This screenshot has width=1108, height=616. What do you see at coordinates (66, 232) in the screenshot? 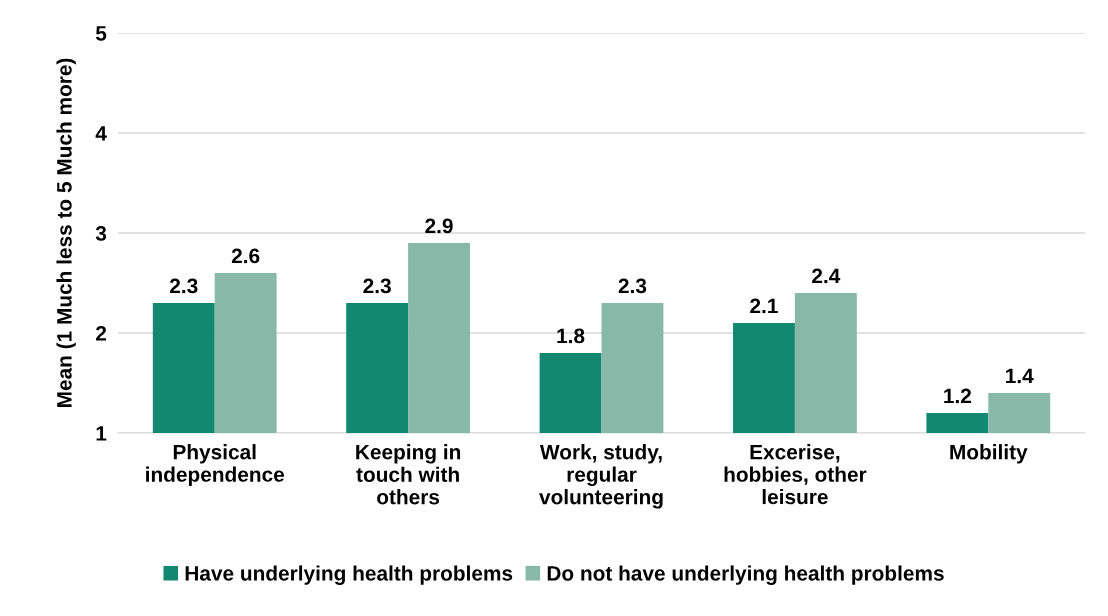
I see `y-axis-title: Mean (1 Much less to 5 Much more)` at bounding box center [66, 232].